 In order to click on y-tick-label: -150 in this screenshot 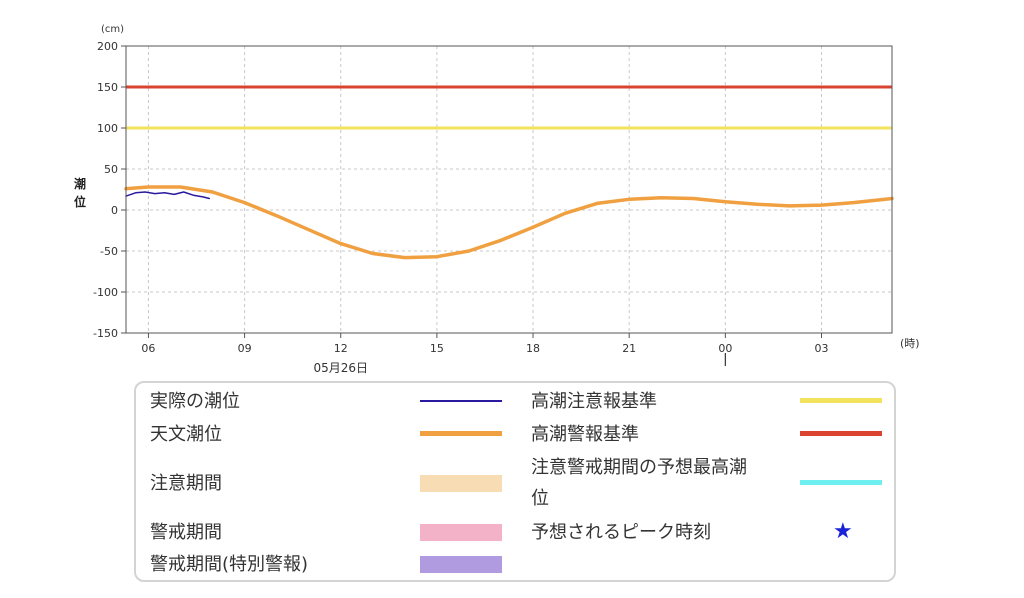, I will do `click(105, 333)`.